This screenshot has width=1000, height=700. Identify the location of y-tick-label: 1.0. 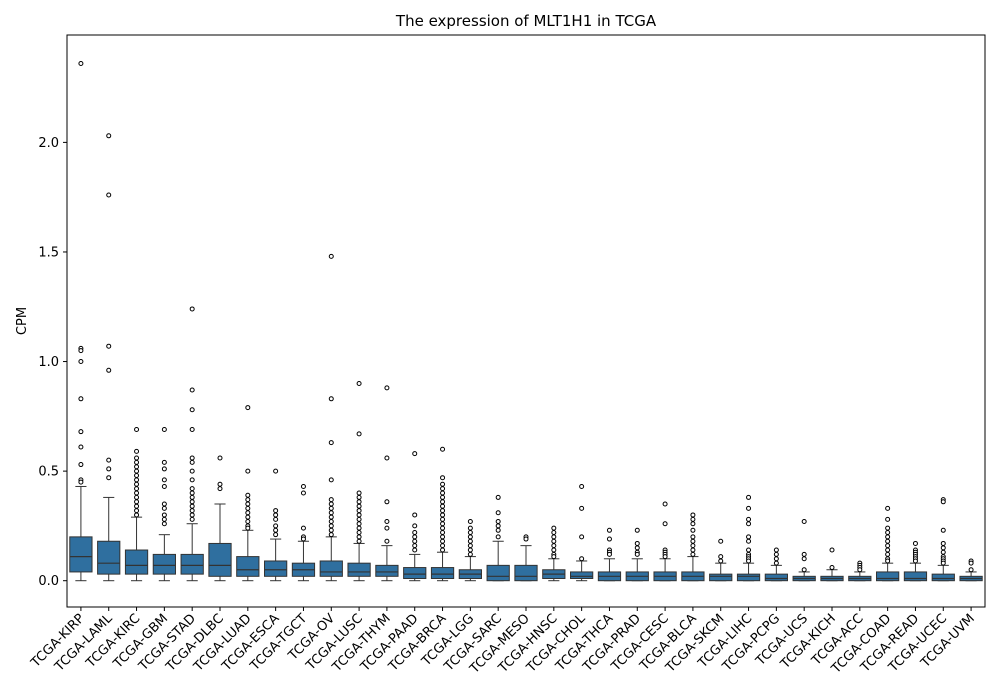
(48, 362).